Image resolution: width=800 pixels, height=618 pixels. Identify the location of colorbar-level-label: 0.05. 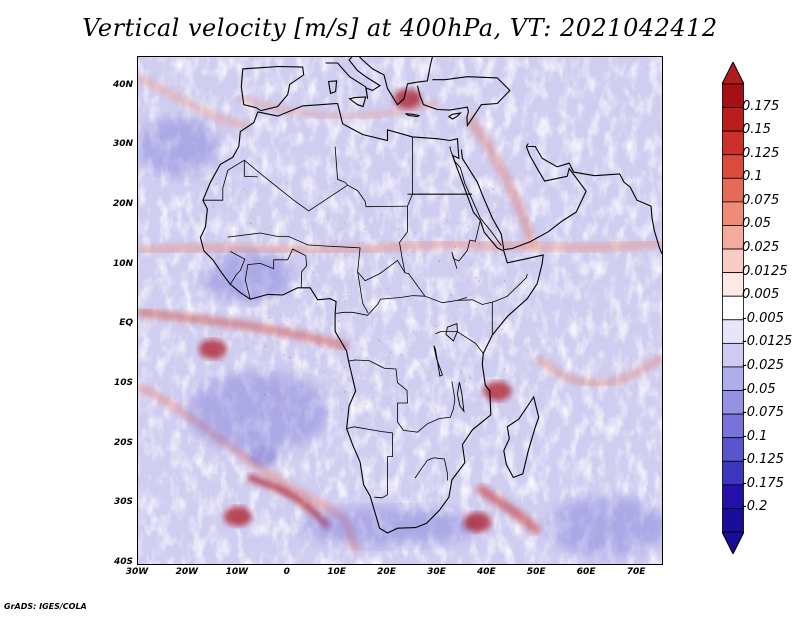
(756, 224).